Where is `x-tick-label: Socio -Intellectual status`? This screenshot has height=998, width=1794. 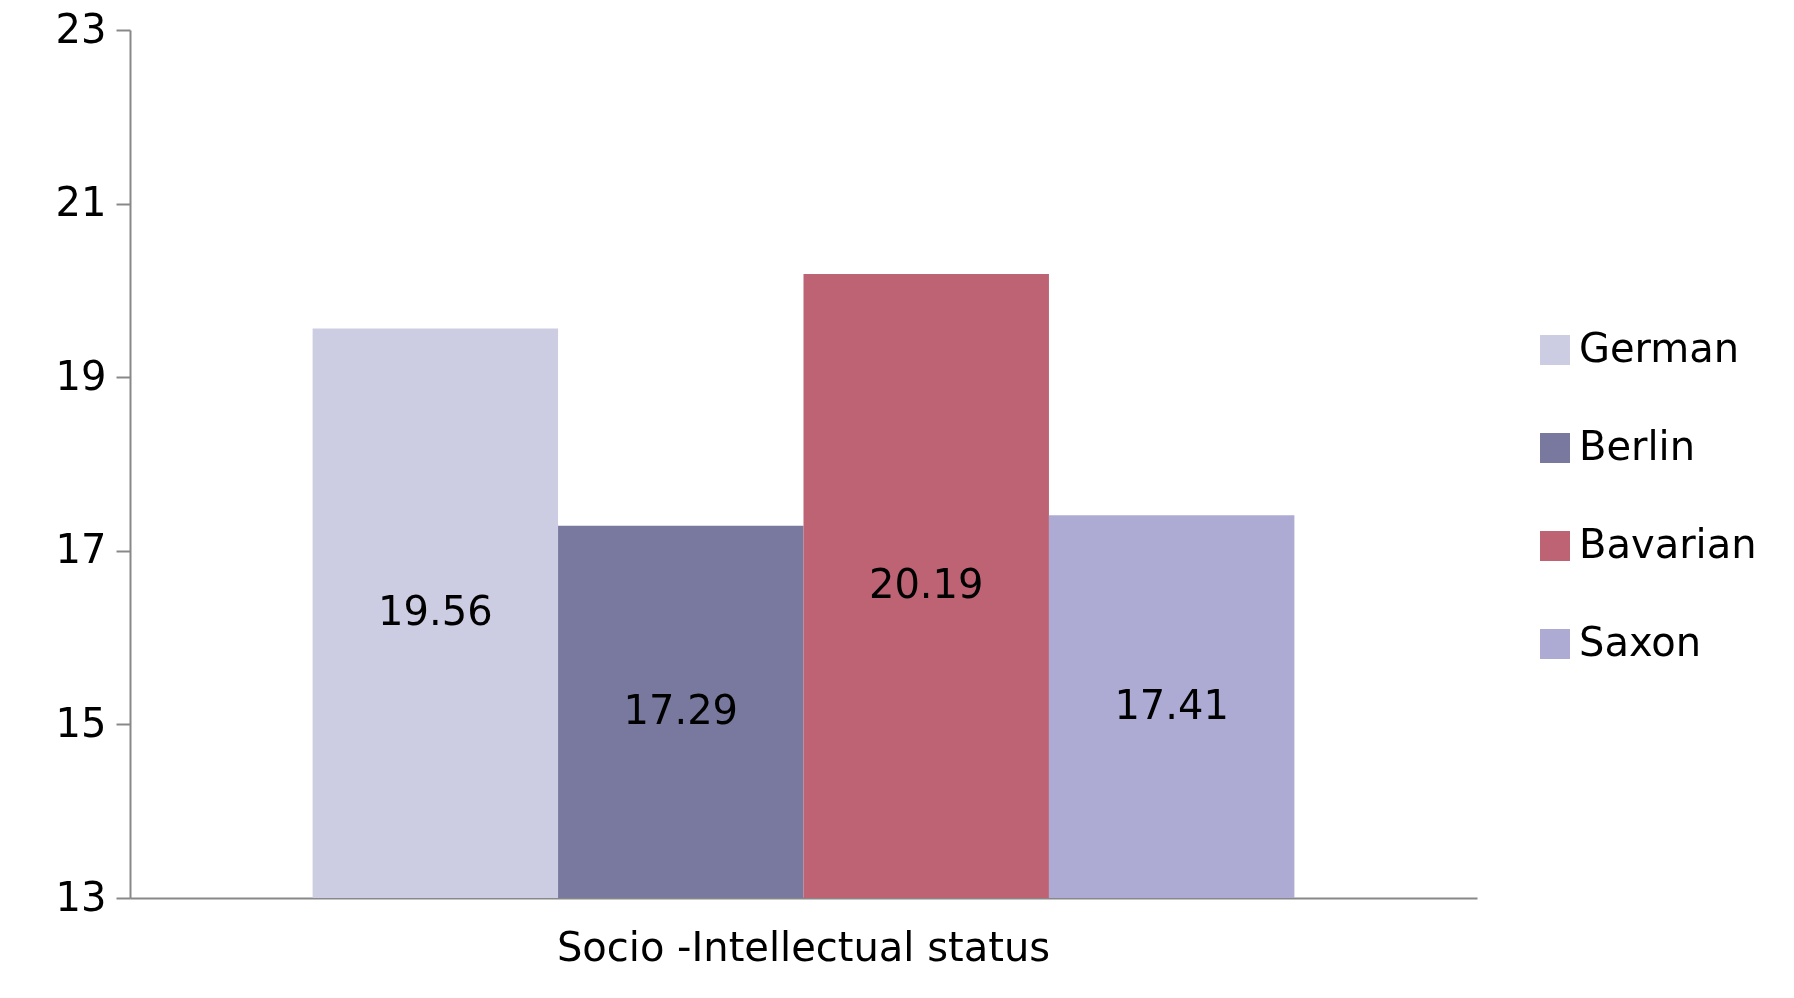
x-tick-label: Socio -Intellectual status is located at coordinates (803, 946).